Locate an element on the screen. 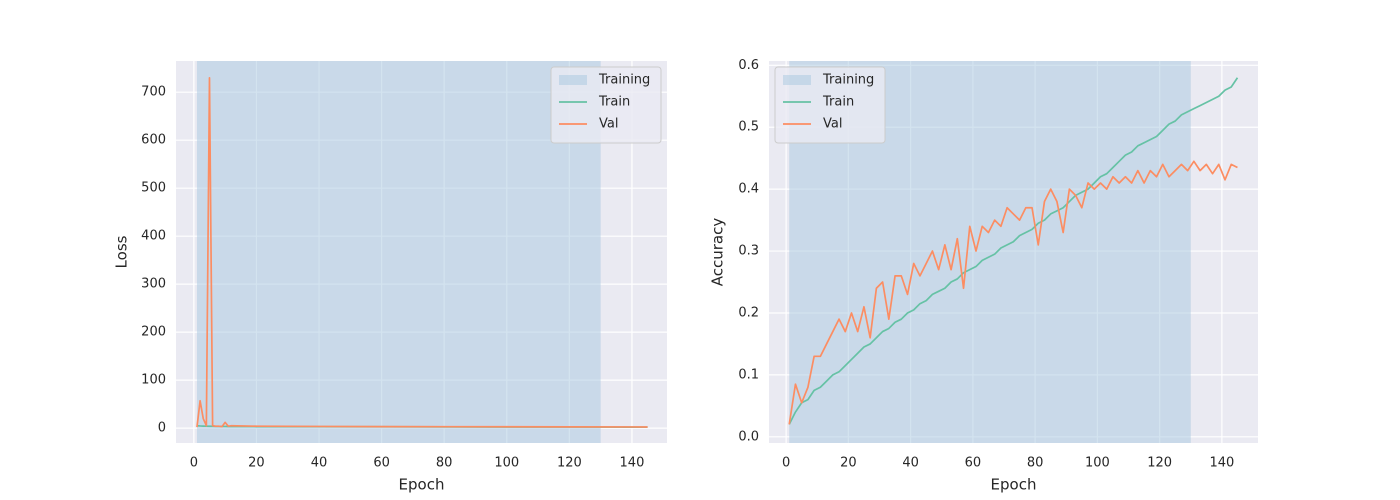  y-tick-label: 0.4 is located at coordinates (748, 189).